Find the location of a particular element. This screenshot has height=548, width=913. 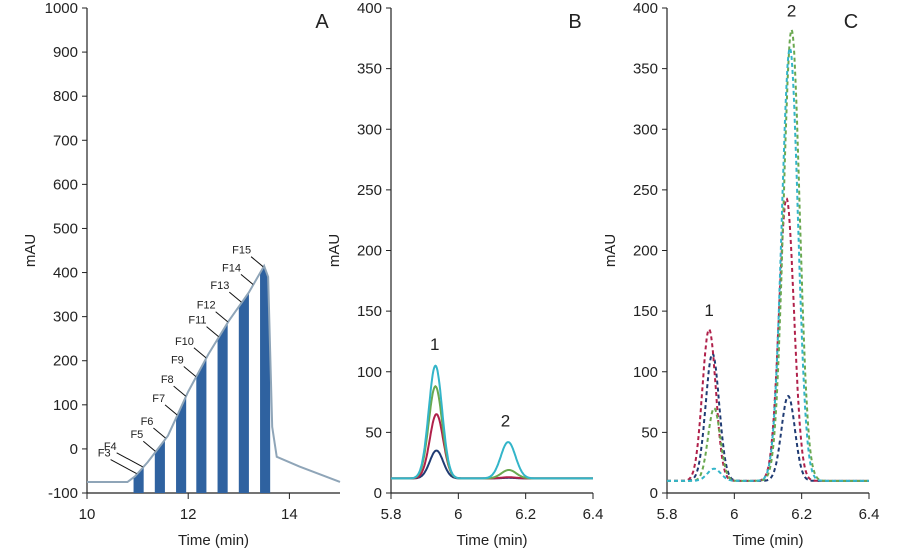

y-tick-label: 700 is located at coordinates (65, 140).